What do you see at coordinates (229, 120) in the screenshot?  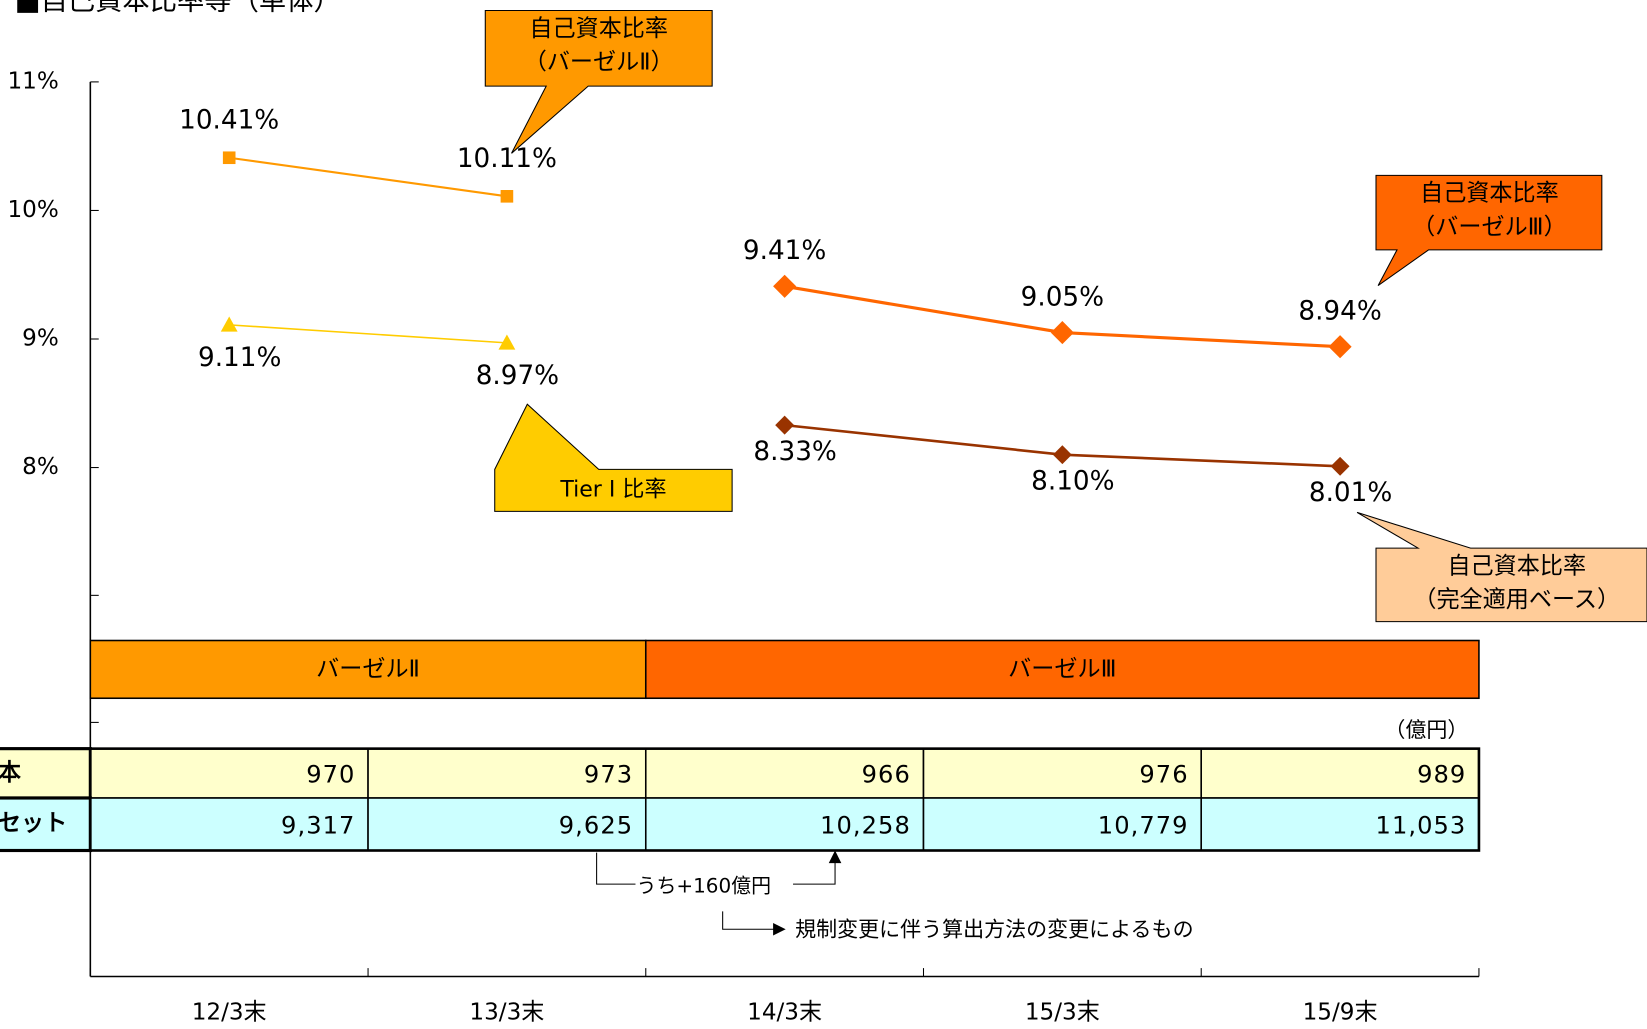 I see `data-label: 10.41%` at bounding box center [229, 120].